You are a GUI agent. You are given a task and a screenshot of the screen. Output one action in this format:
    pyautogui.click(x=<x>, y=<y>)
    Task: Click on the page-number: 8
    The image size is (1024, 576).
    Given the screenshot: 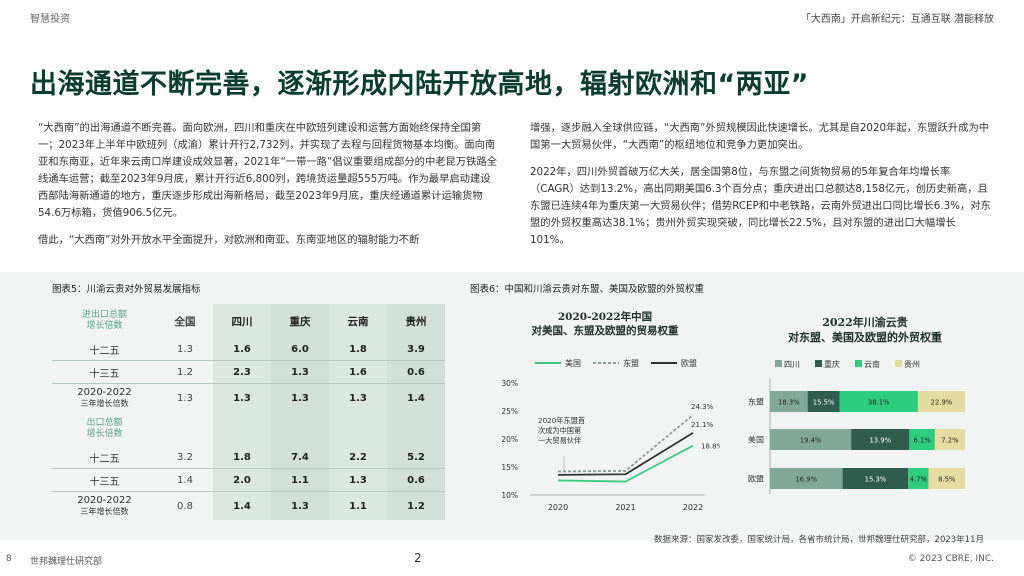 What is the action you would take?
    pyautogui.click(x=9, y=559)
    